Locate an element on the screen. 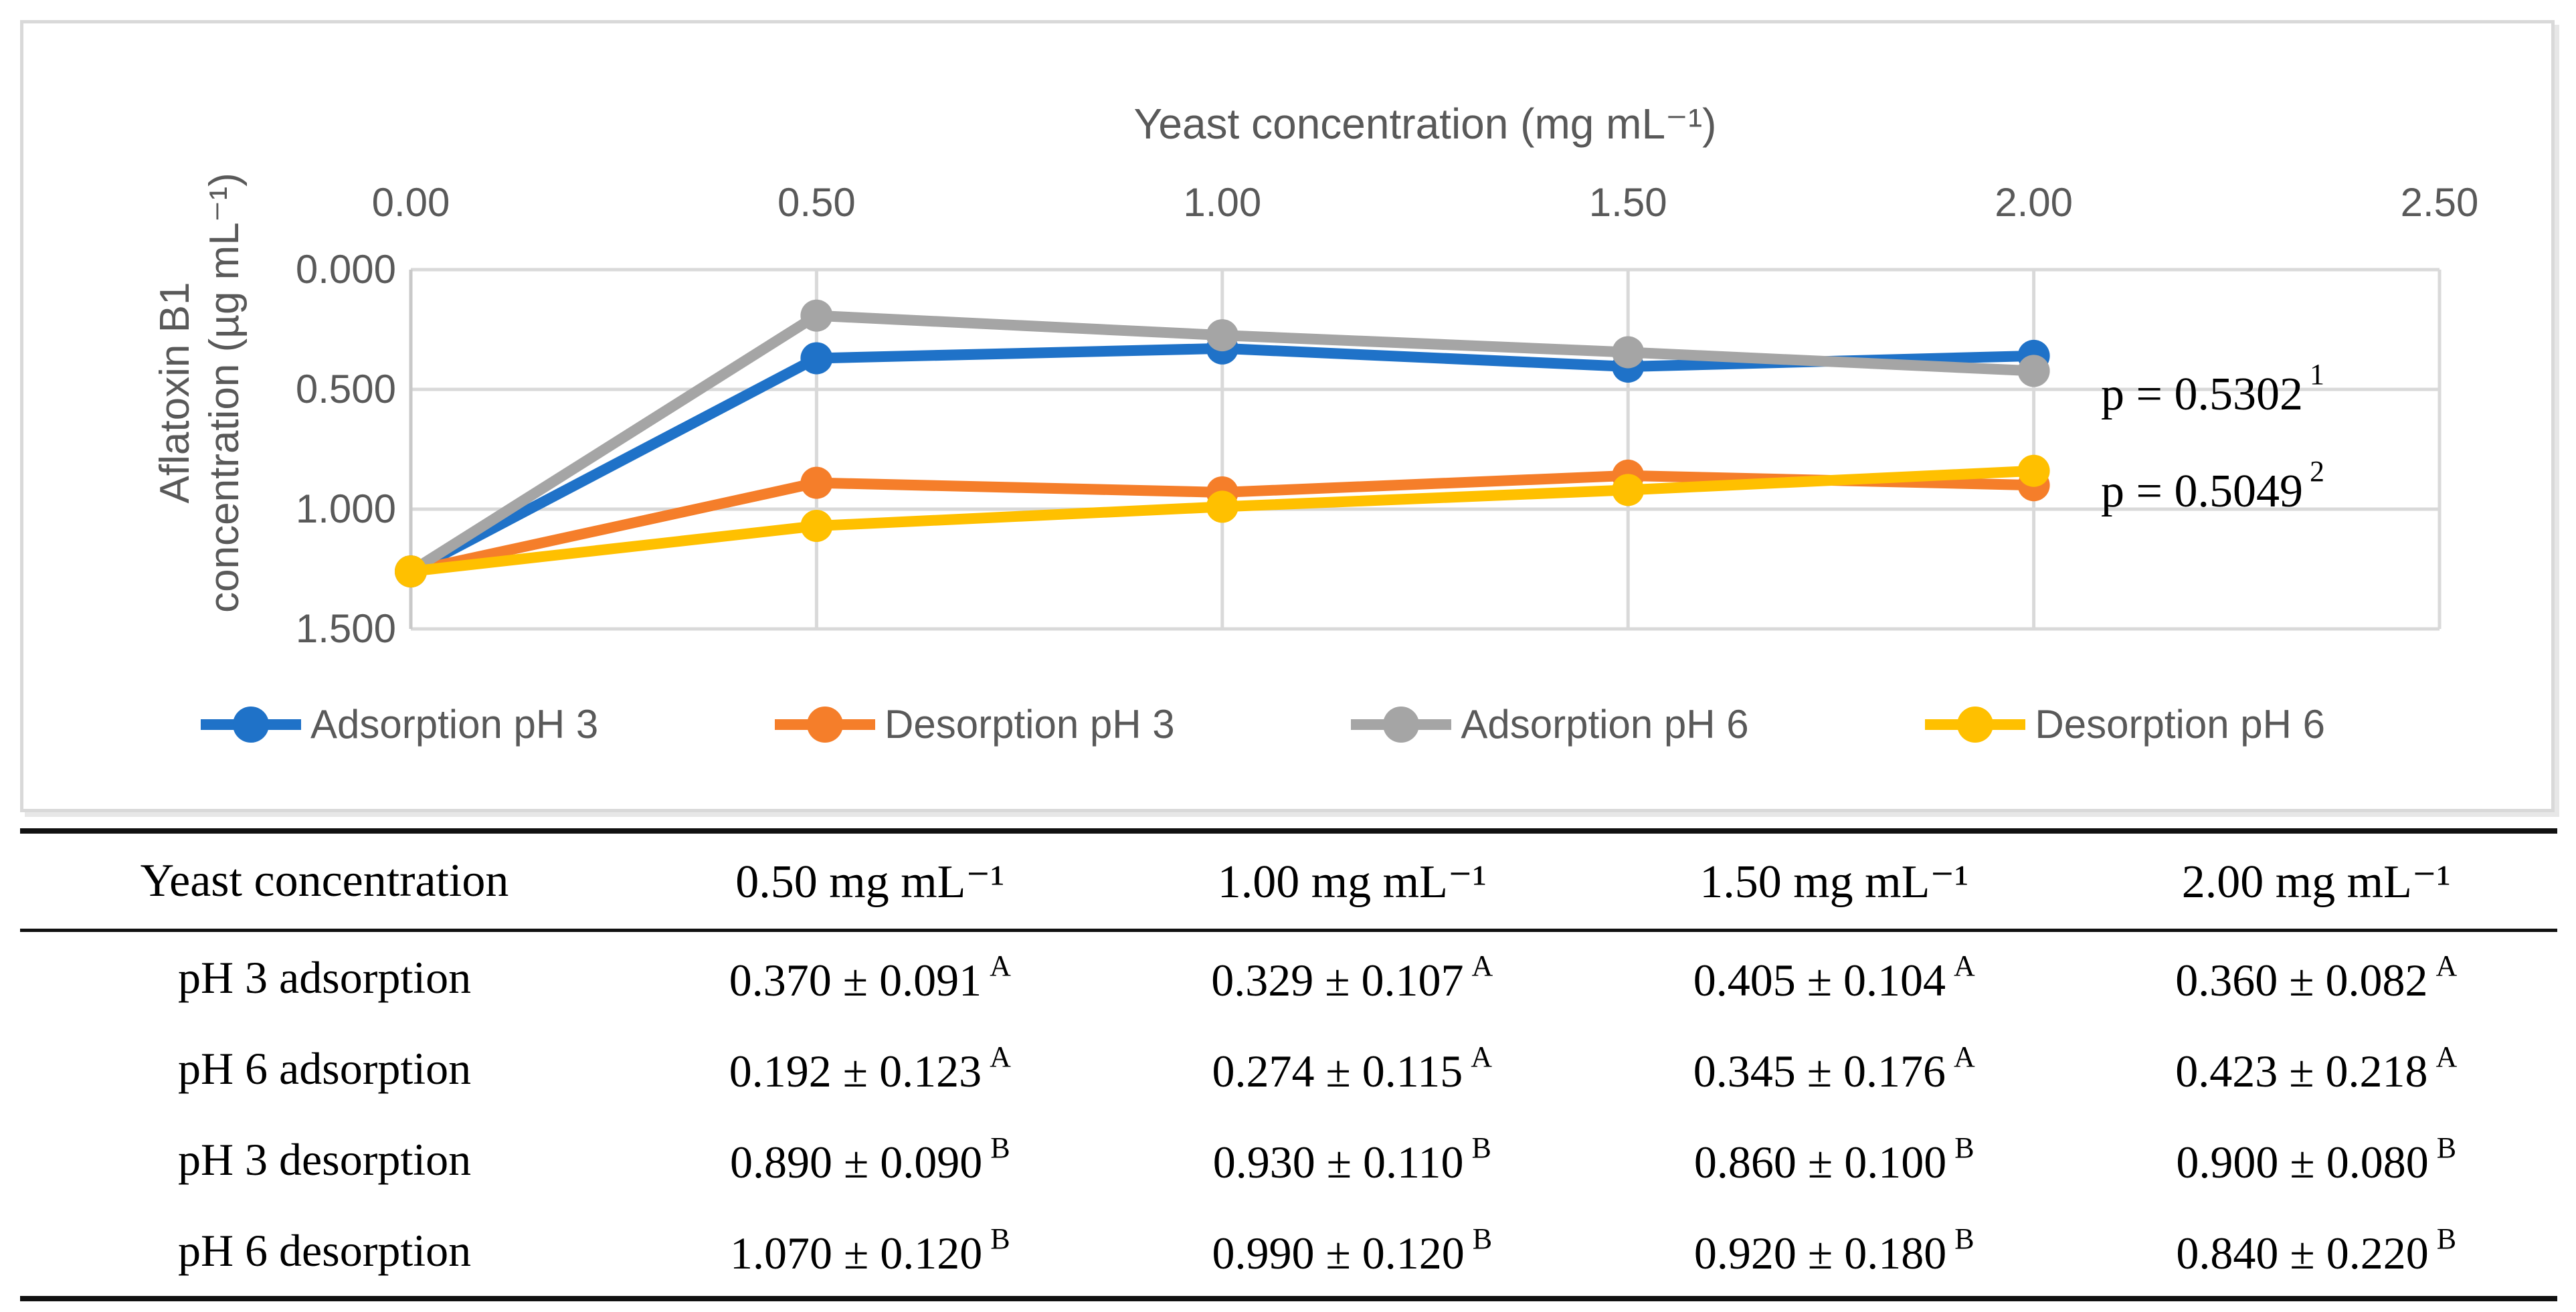 The image size is (2576, 1312). value-cell: 0.890 ± 0.090 B is located at coordinates (870, 1159).